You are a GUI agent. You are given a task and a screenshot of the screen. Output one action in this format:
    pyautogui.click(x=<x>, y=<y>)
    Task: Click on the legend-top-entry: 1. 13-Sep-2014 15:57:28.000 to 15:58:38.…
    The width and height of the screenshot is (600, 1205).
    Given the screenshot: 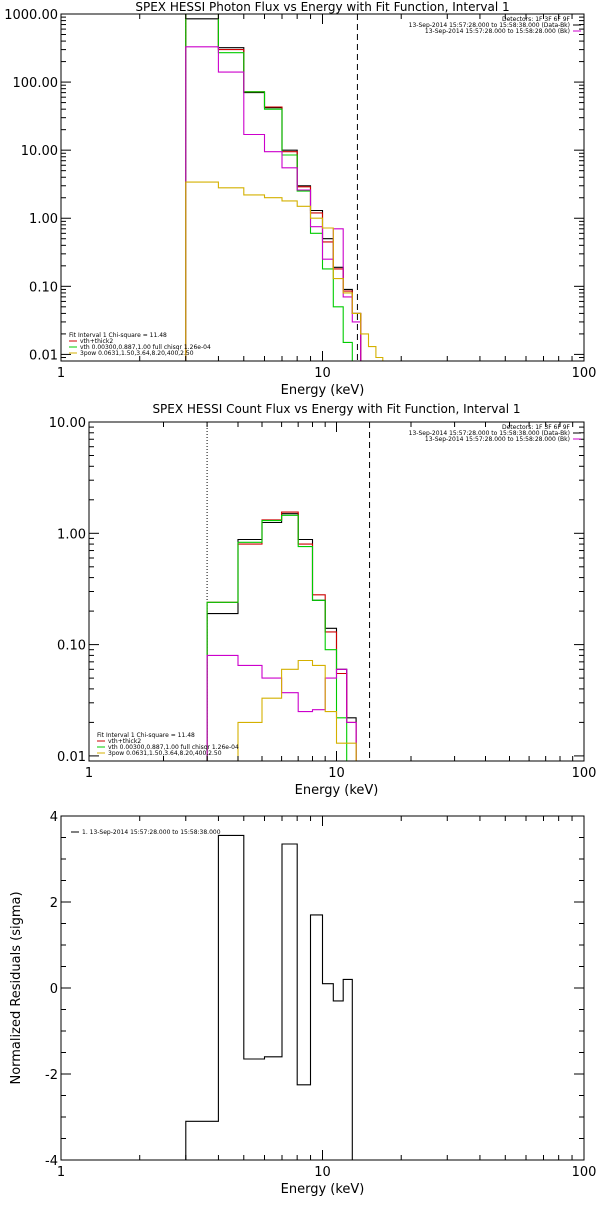 What is the action you would take?
    pyautogui.click(x=151, y=832)
    